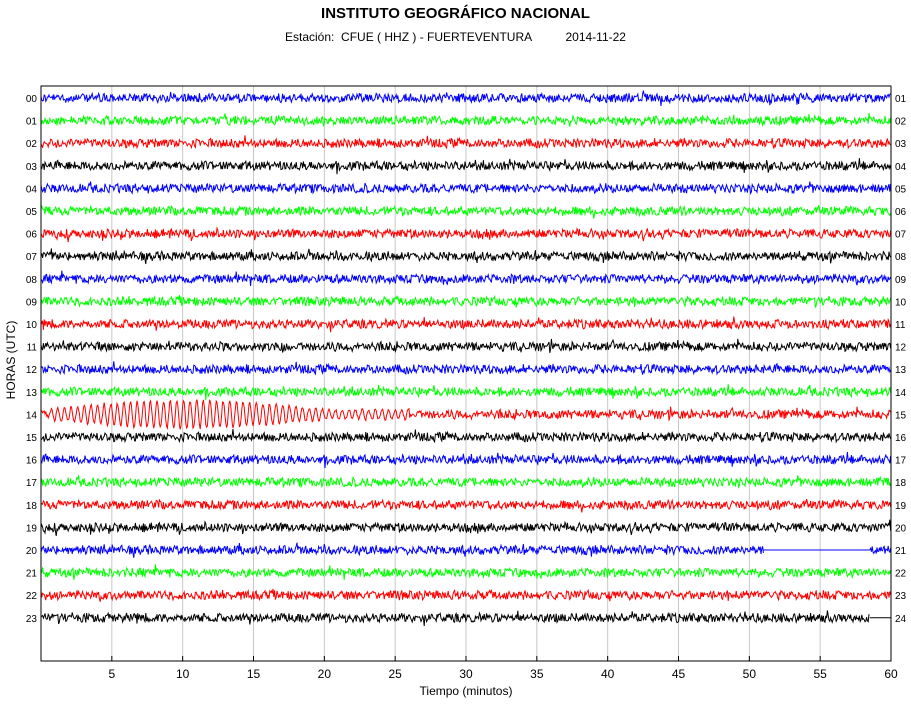 Image resolution: width=911 pixels, height=704 pixels. Describe the element at coordinates (901, 189) in the screenshot. I see `hour-label-right: 05` at that location.